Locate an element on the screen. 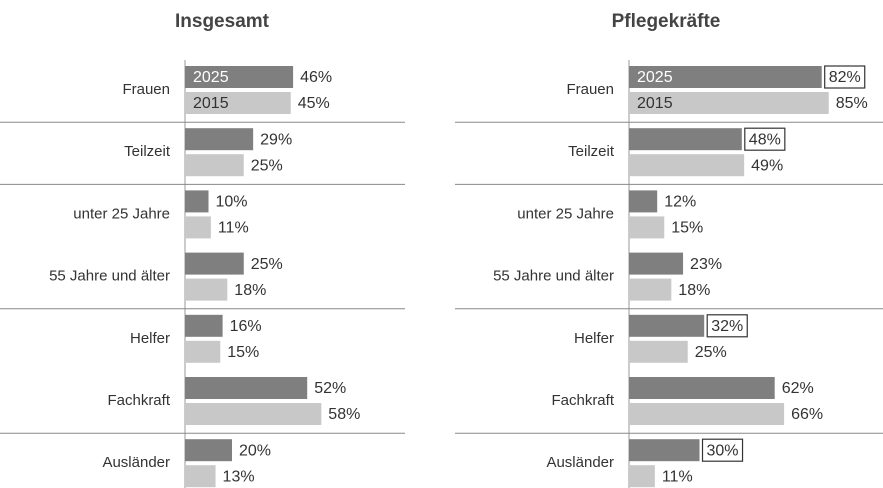 The height and width of the screenshot is (488, 883). value-label: 32% is located at coordinates (727, 326).